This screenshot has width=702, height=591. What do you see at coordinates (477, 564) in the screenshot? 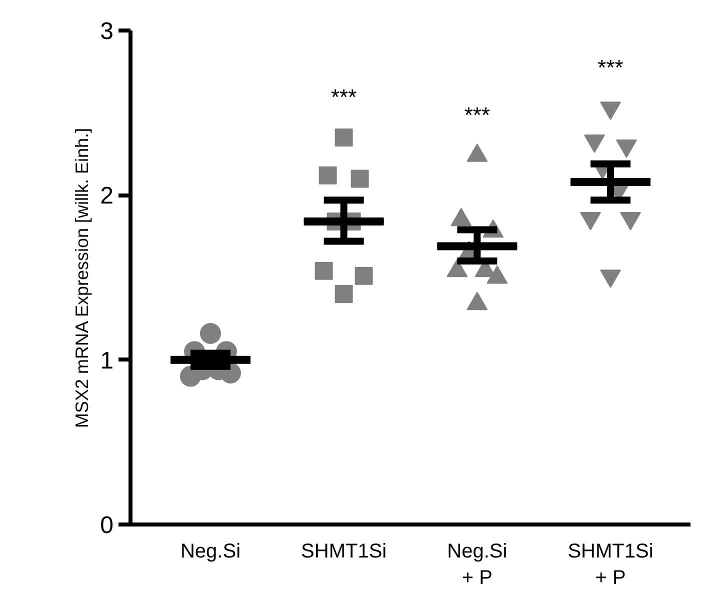
I see `x-tick-label: Neg.Si + P` at bounding box center [477, 564].